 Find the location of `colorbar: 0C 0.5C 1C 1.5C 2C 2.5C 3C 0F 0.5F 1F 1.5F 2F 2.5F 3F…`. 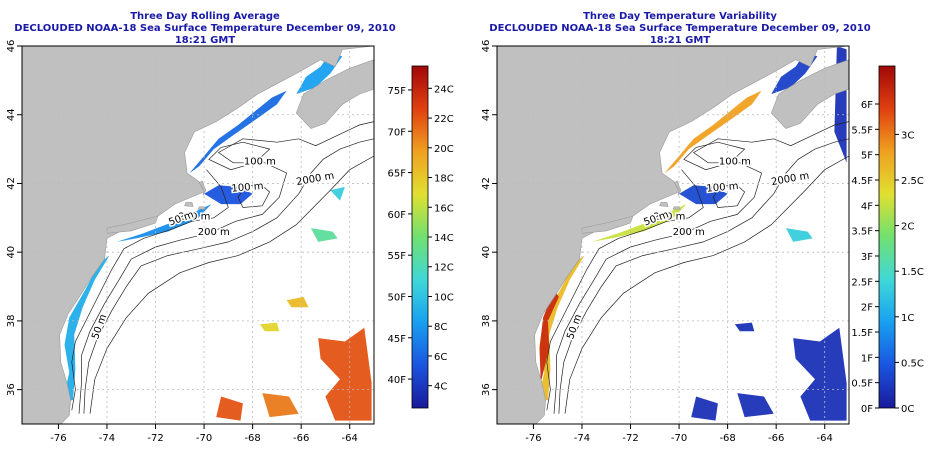

colorbar: 0C 0.5C 1C 1.5C 2C 2.5C 3C 0F 0.5F 1F 1.5F 2F 2.5F 3F… is located at coordinates (887, 240).